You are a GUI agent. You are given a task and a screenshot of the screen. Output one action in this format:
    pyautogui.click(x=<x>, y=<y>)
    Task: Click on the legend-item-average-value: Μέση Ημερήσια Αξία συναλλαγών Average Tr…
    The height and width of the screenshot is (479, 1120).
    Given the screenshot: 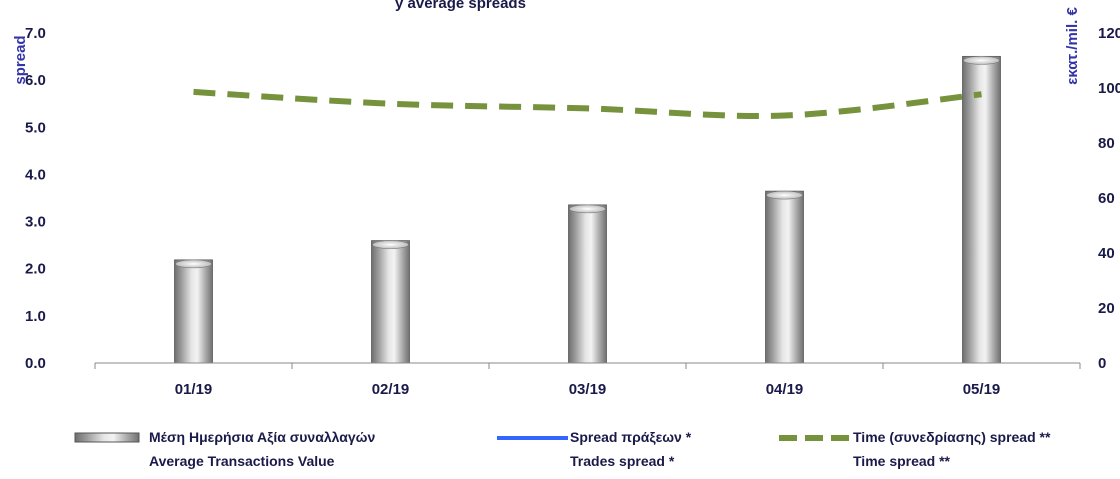 What is the action you would take?
    pyautogui.click(x=225, y=449)
    